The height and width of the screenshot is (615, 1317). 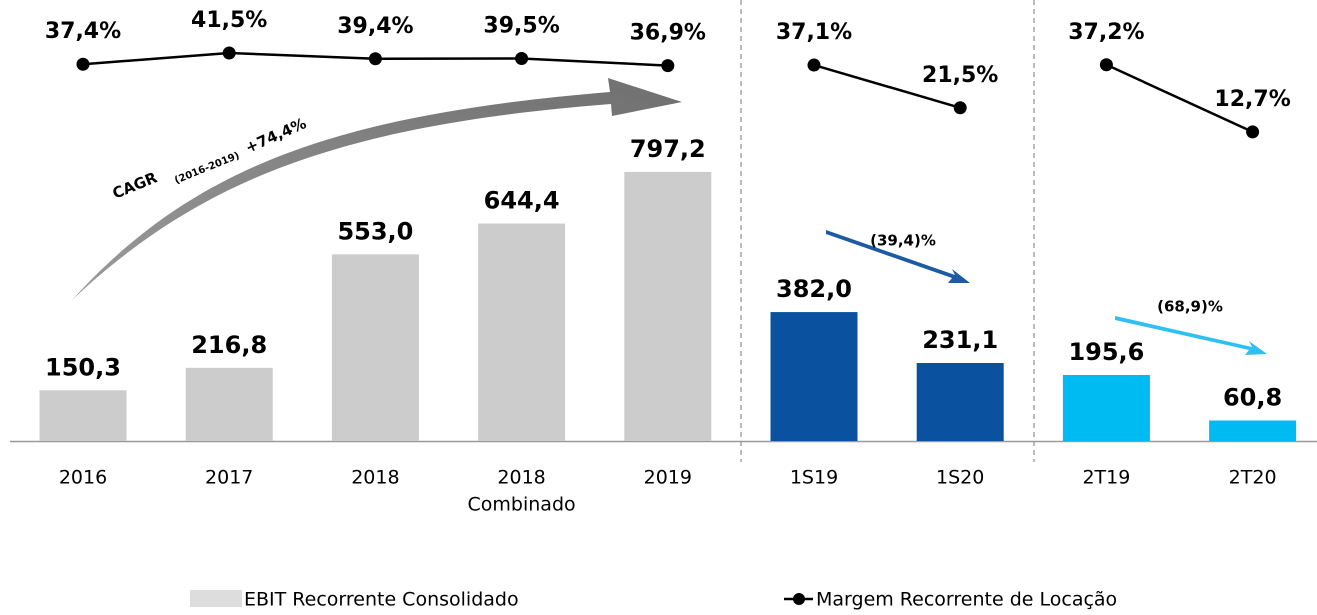 What do you see at coordinates (135, 185) in the screenshot?
I see `annotation: CAGR` at bounding box center [135, 185].